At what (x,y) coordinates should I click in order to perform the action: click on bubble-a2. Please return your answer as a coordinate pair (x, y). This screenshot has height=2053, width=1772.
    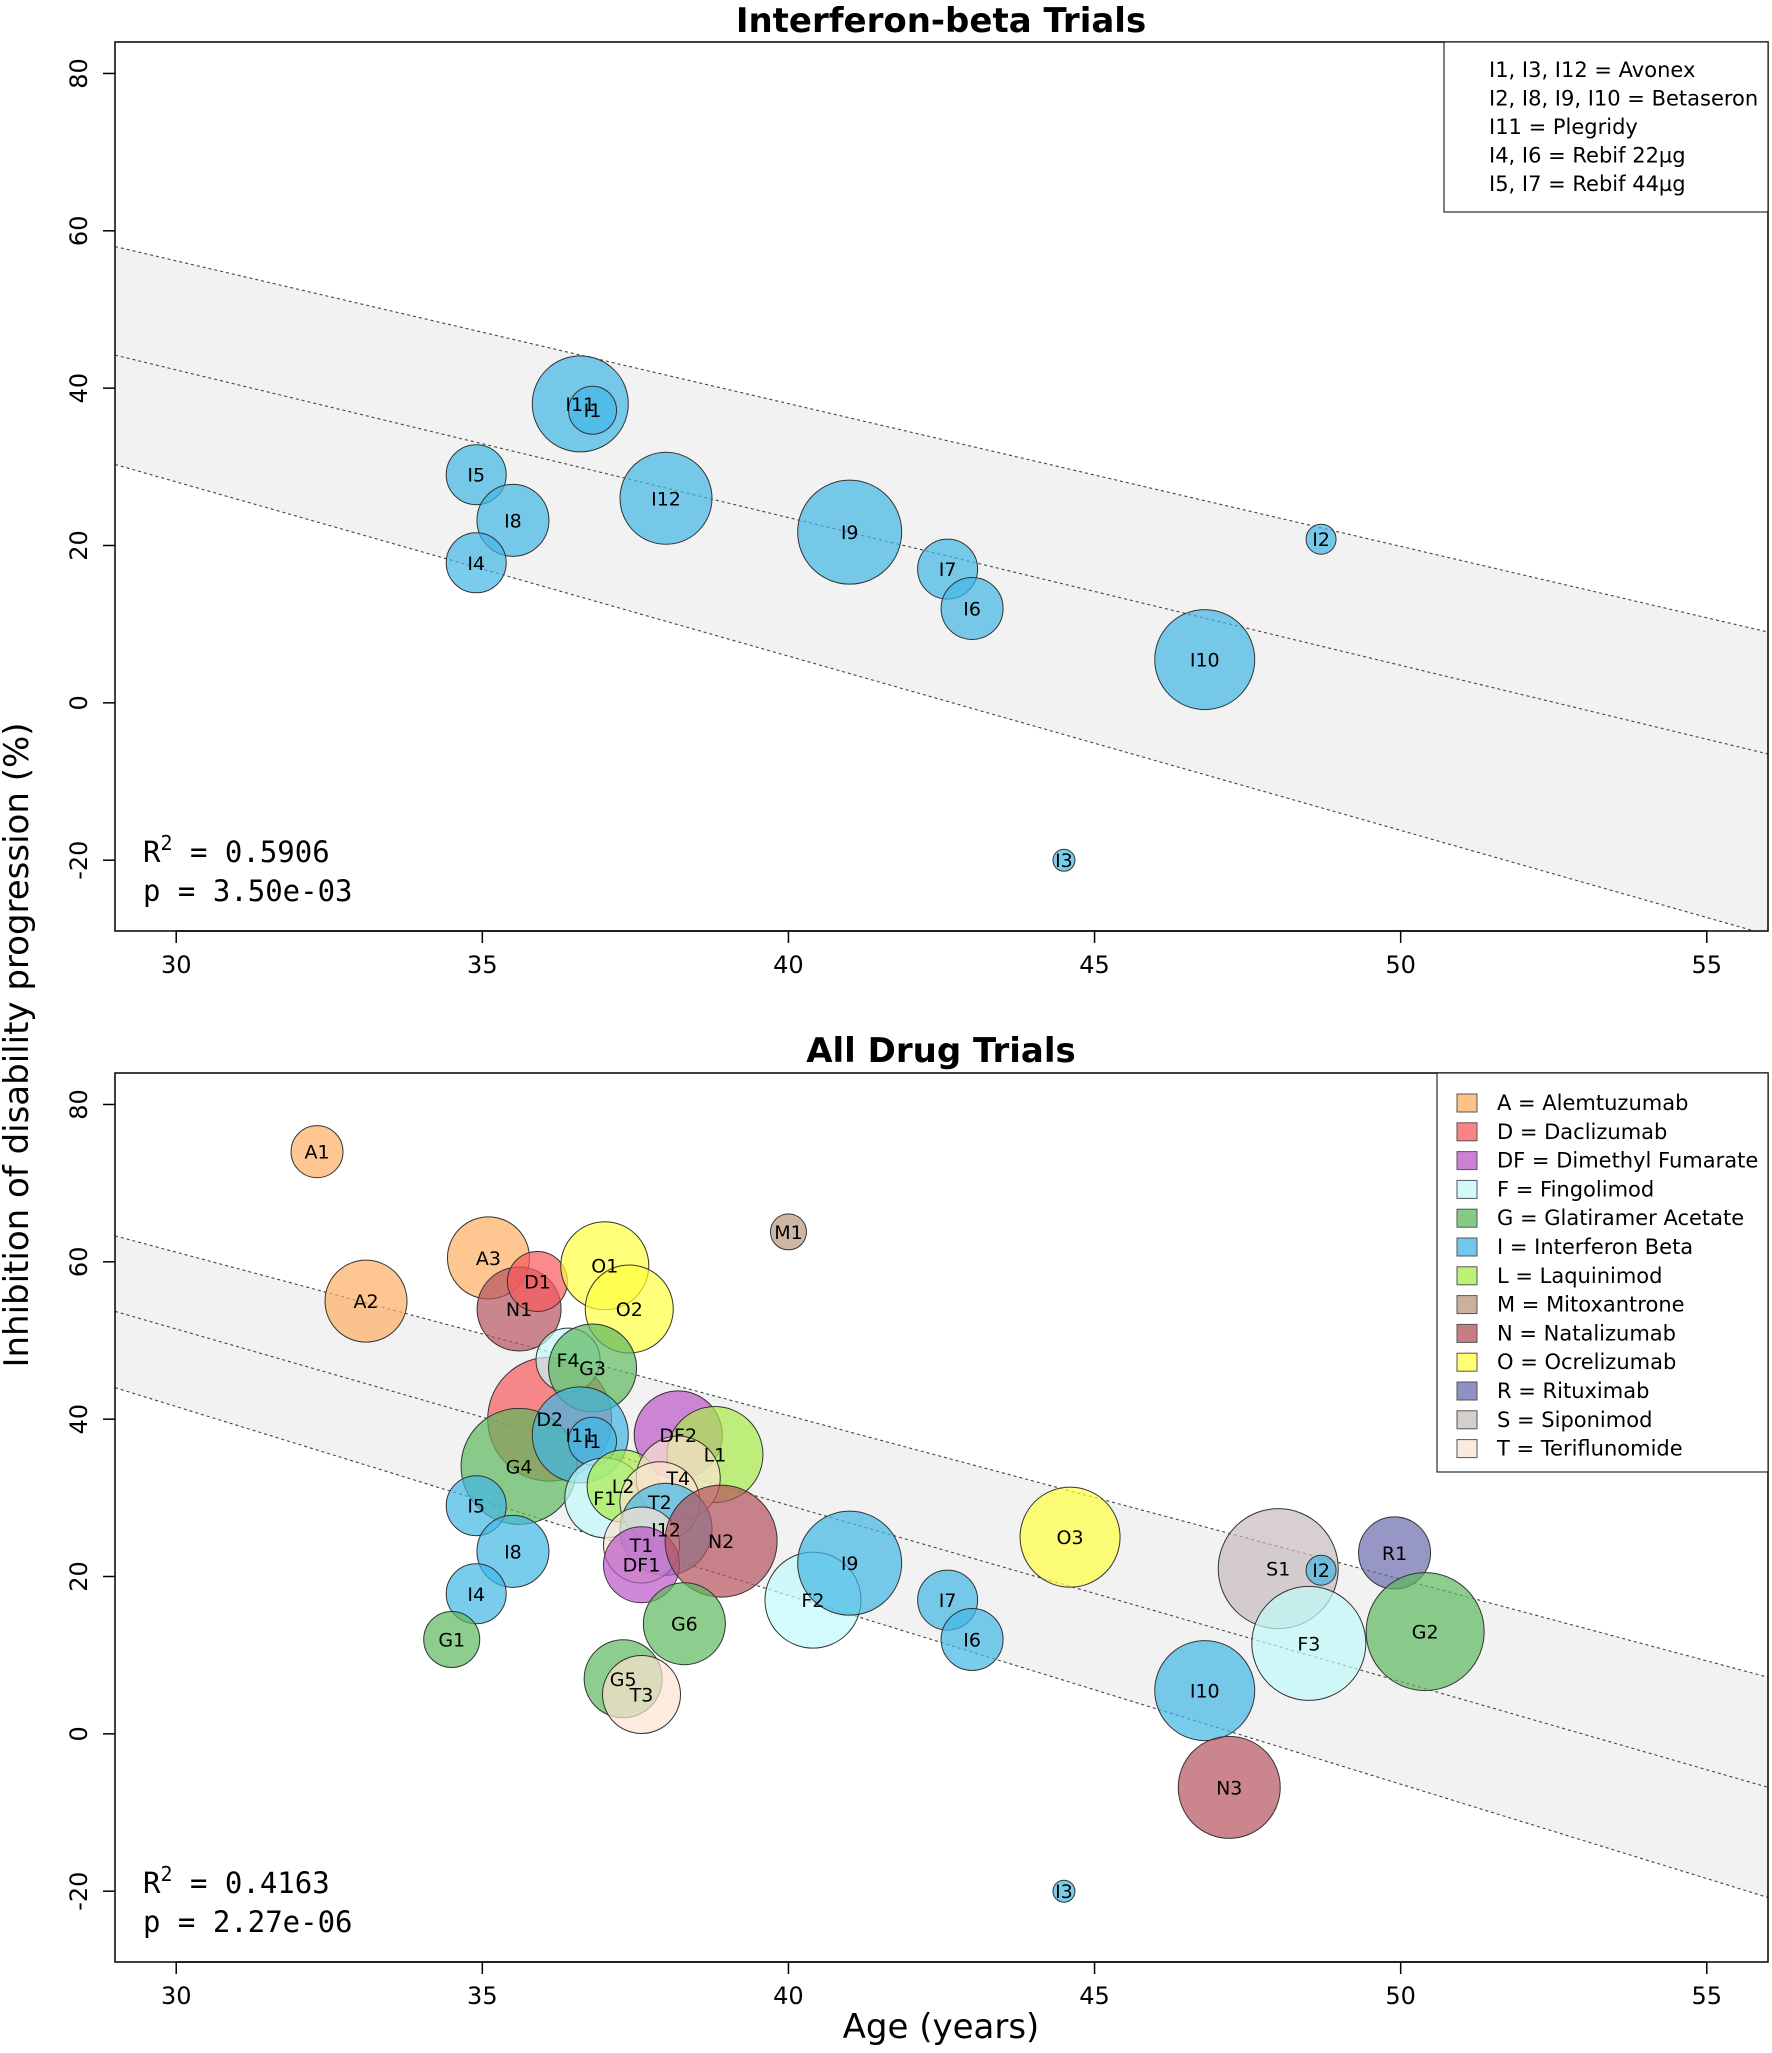
    Looking at the image, I should click on (366, 1301).